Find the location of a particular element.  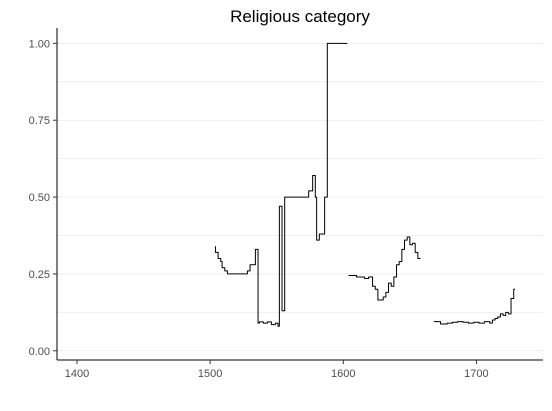

y-tick-label: 0.75 is located at coordinates (39, 121).